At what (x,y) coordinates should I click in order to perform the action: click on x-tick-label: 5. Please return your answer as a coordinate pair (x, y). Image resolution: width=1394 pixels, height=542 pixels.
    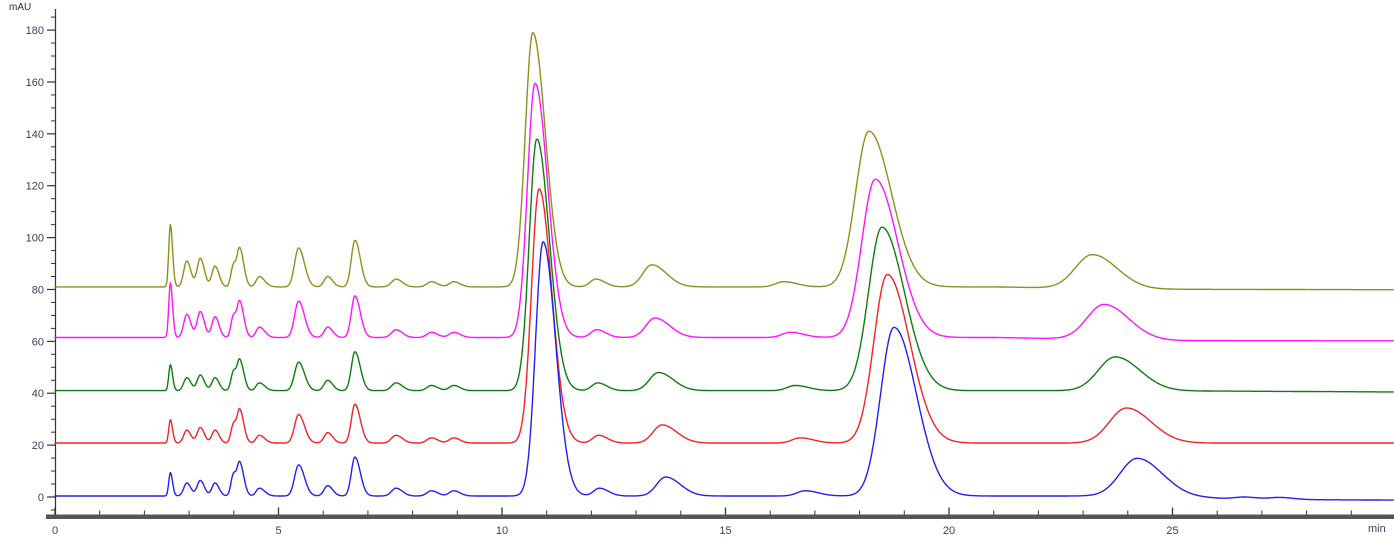
    Looking at the image, I should click on (278, 531).